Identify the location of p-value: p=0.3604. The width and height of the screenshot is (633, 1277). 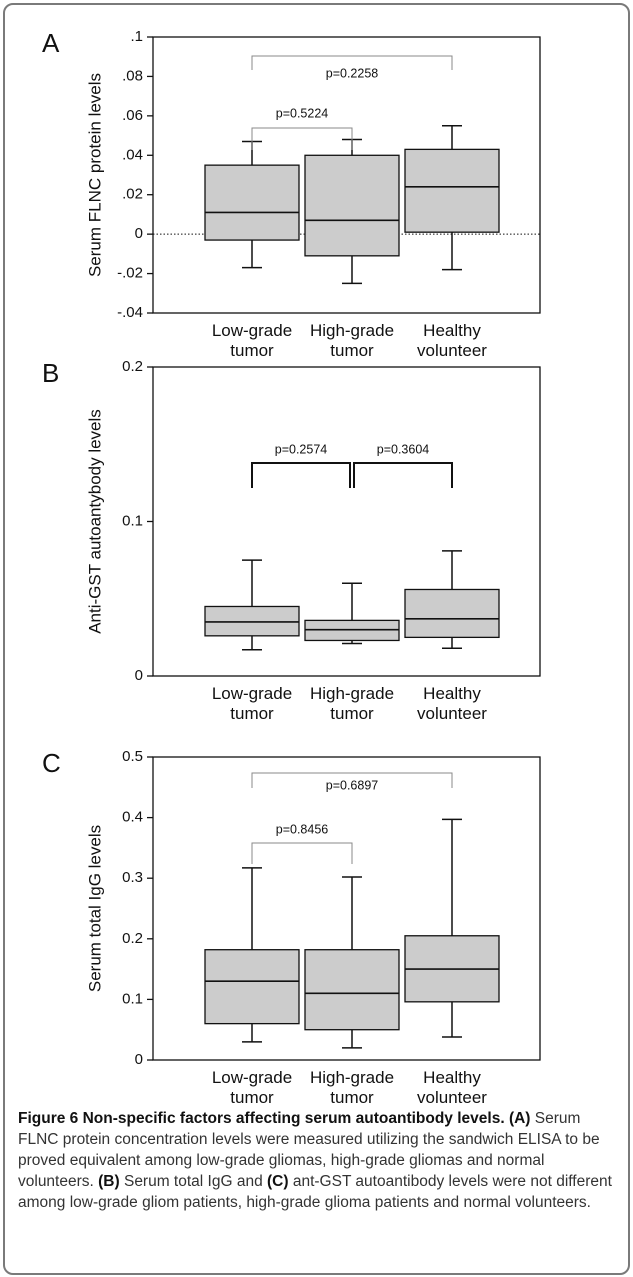
(403, 449).